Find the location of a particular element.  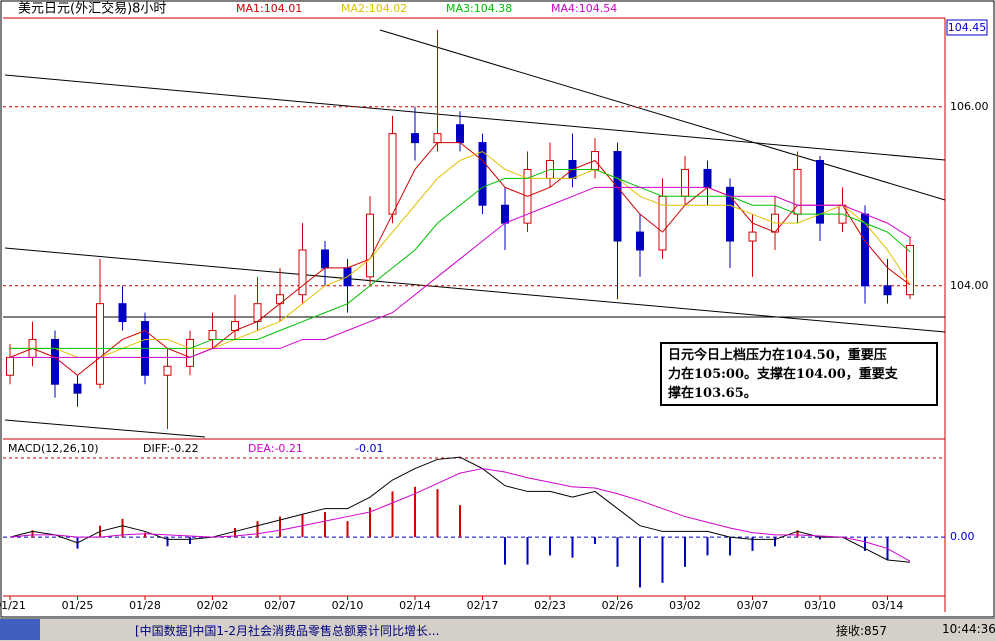

x-tick-label: 03/07 is located at coordinates (753, 605).